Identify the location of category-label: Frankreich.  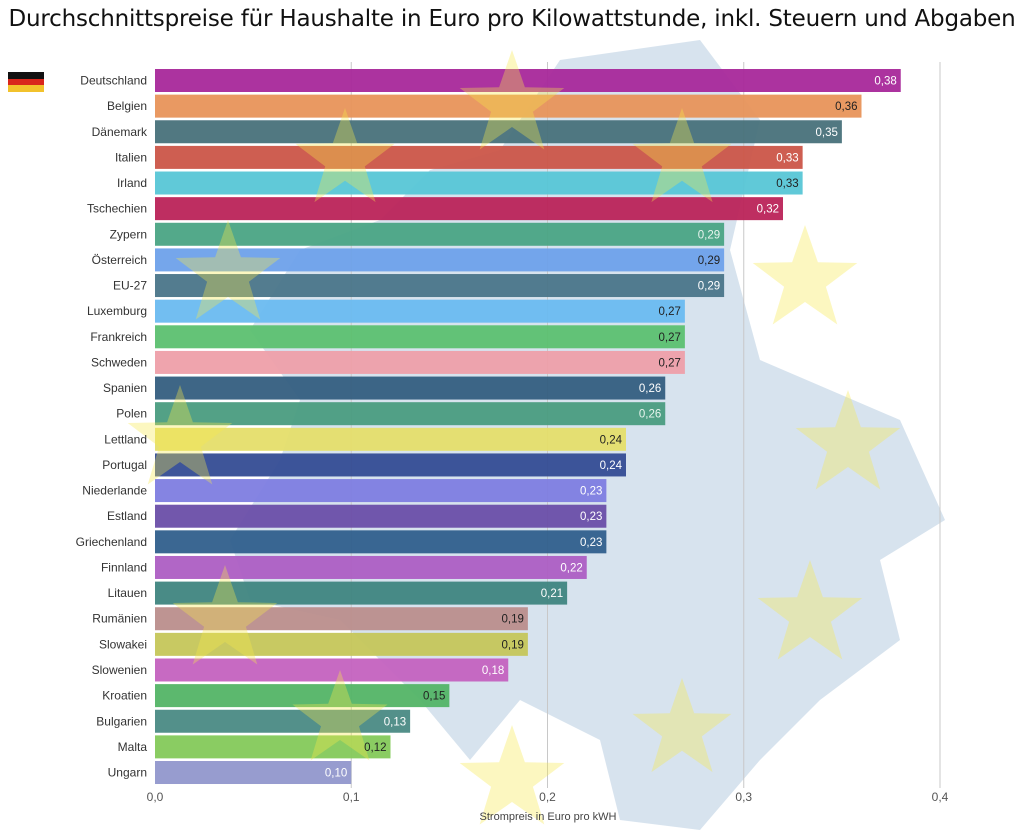
(118, 337).